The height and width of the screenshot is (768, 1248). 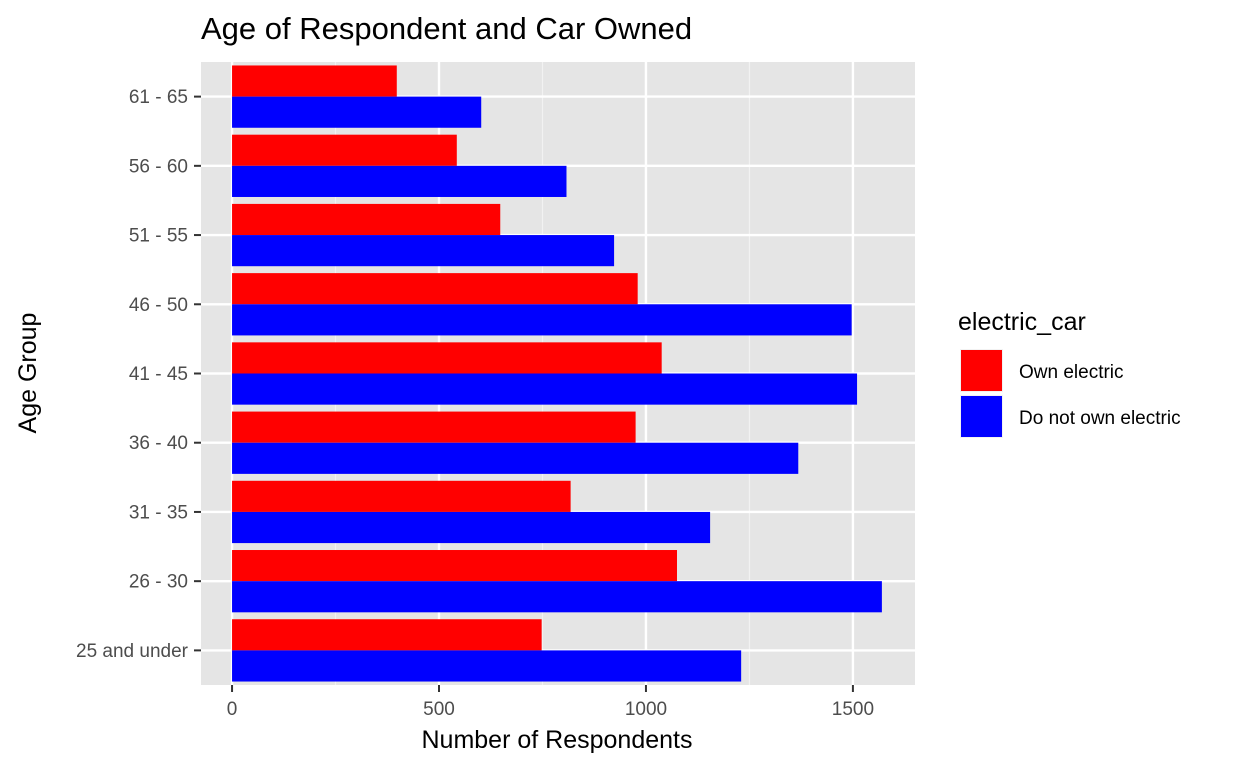 I want to click on legend-title: electric_car, so click(x=1022, y=322).